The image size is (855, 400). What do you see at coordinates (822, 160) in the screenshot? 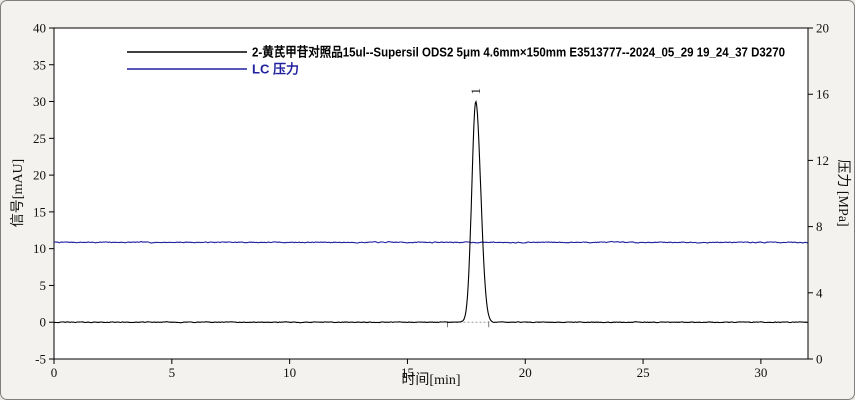
I see `y-right-tick-label: 12` at bounding box center [822, 160].